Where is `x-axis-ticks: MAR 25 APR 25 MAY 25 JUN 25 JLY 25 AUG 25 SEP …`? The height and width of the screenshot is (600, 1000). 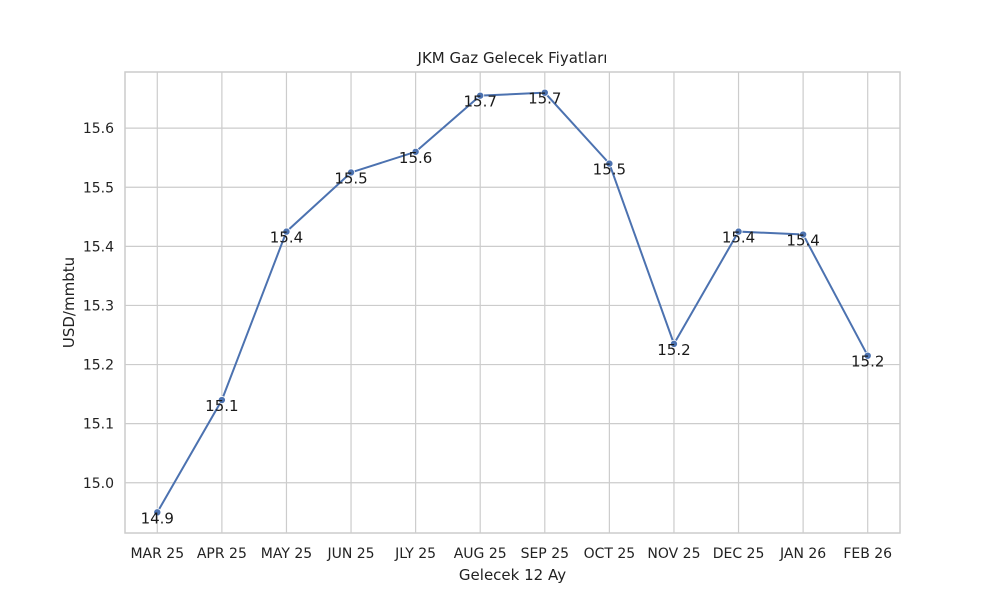
x-axis-ticks: MAR 25 APR 25 MAY 25 JUN 25 JLY 25 AUG 25 SEP … is located at coordinates (511, 554).